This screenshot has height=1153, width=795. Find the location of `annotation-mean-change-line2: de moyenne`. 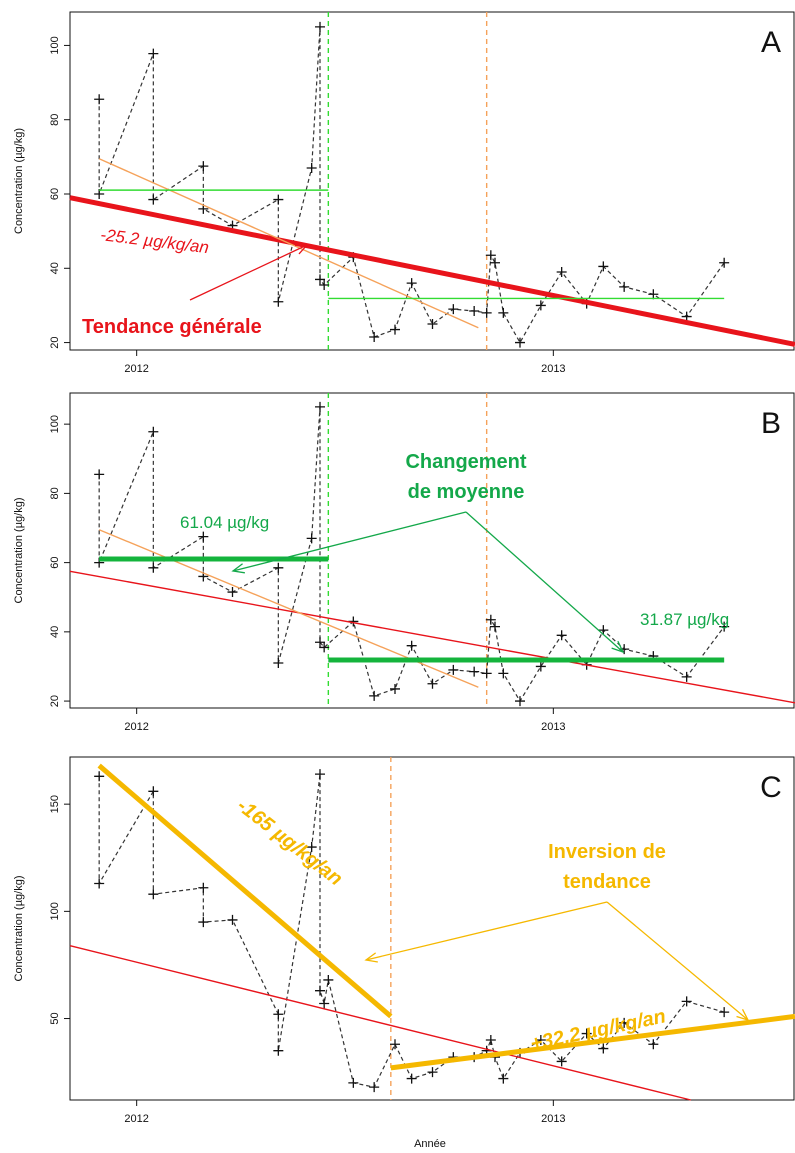

annotation-mean-change-line2: de moyenne is located at coordinates (466, 492).